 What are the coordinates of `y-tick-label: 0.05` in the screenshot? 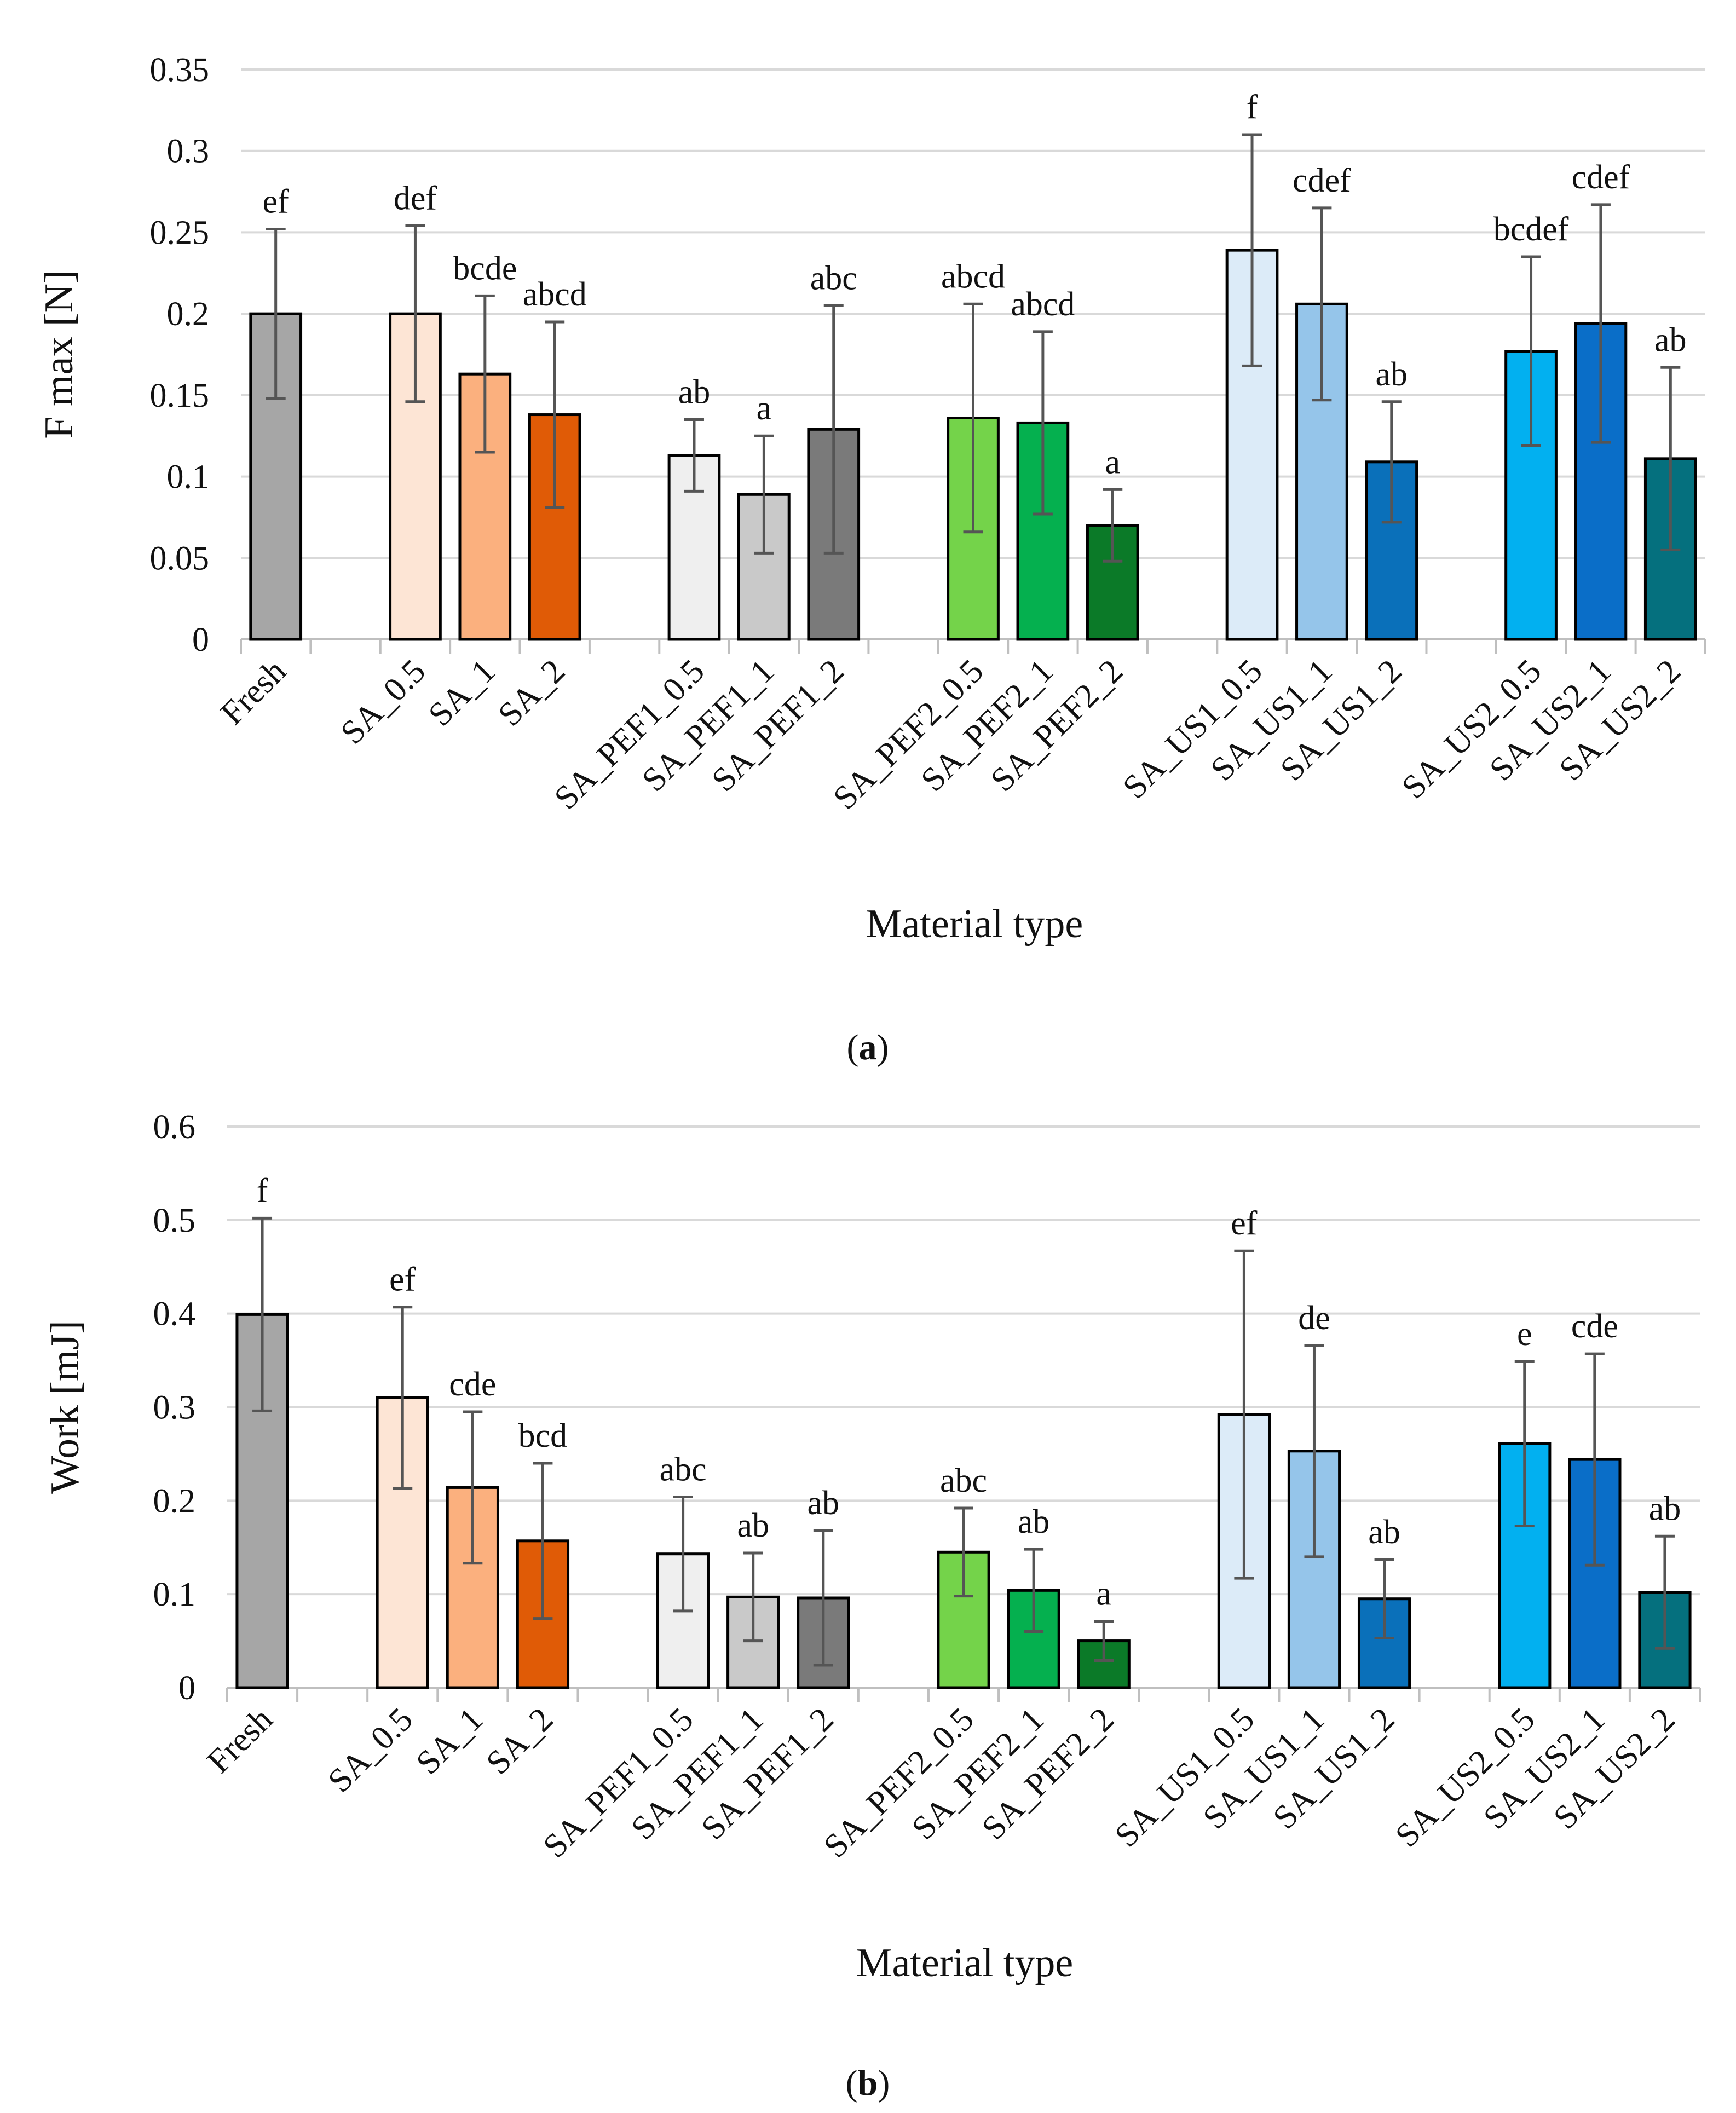 It's located at (180, 559).